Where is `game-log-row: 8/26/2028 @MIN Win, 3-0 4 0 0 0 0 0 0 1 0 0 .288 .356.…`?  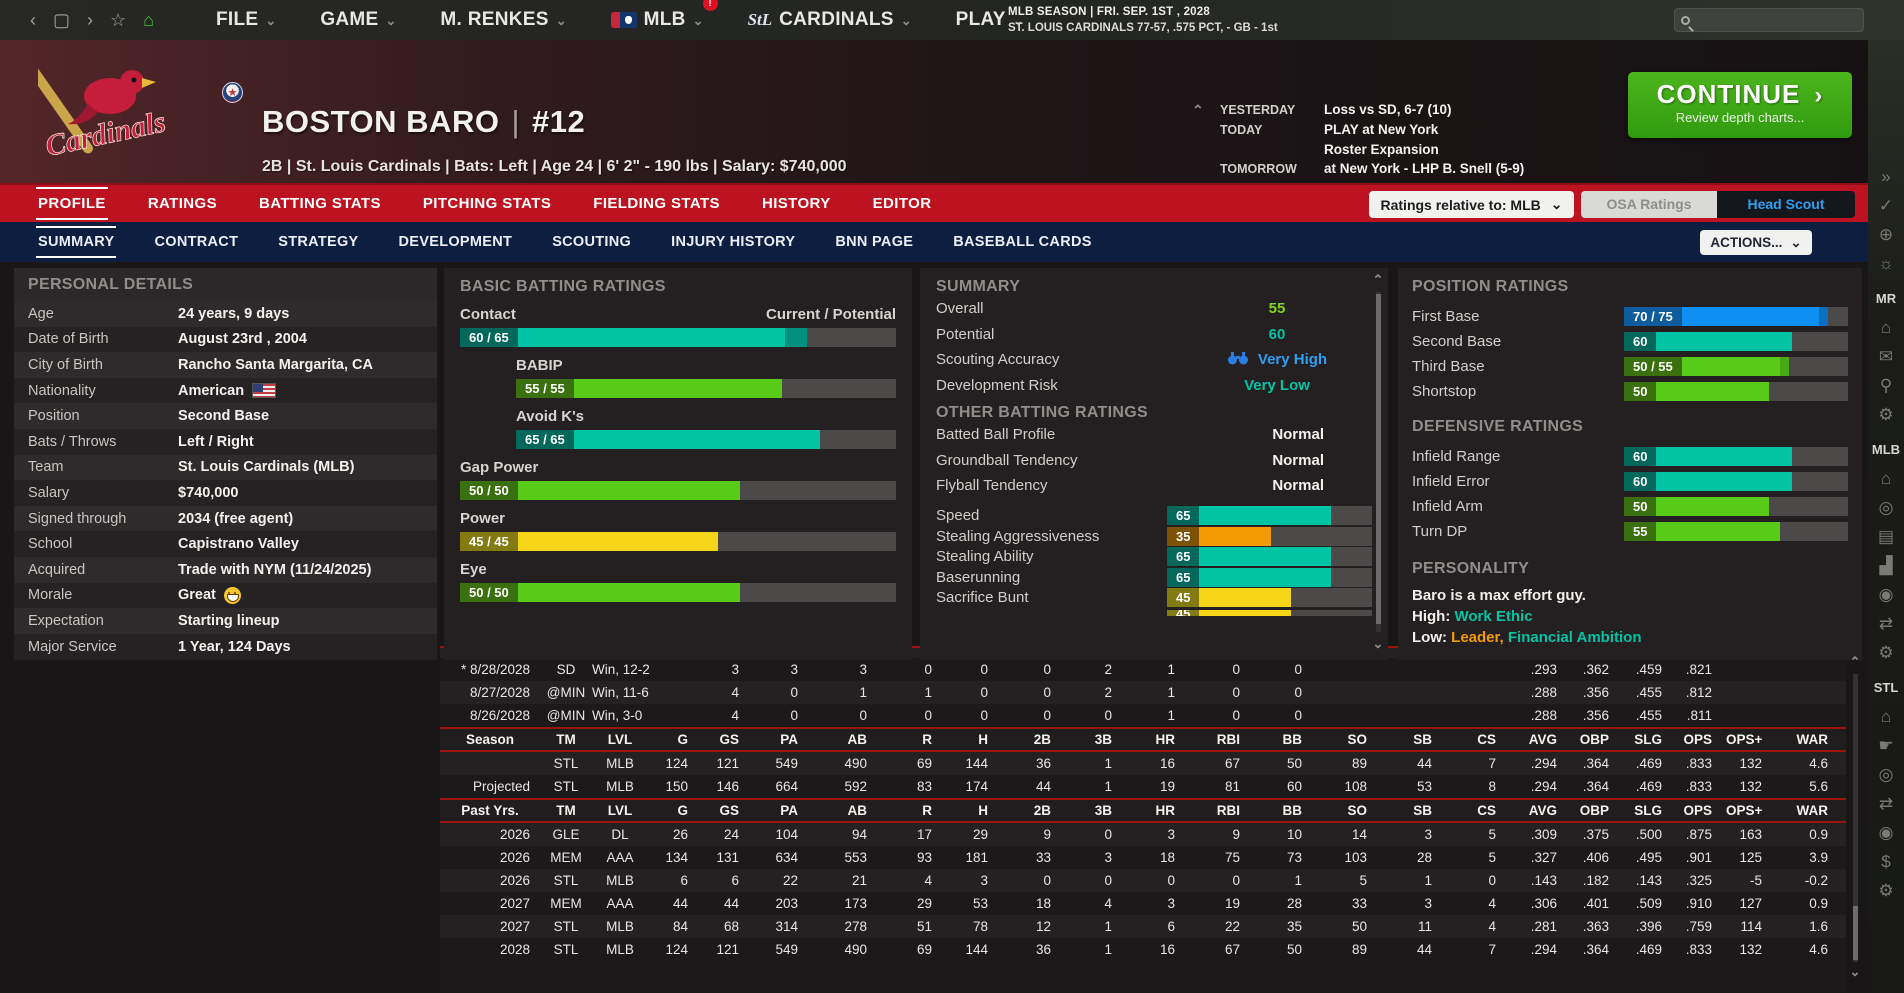 game-log-row: 8/26/2028 @MIN Win, 3-0 4 0 0 0 0 0 0 1 0 0 .288 .356.… is located at coordinates (1143, 715).